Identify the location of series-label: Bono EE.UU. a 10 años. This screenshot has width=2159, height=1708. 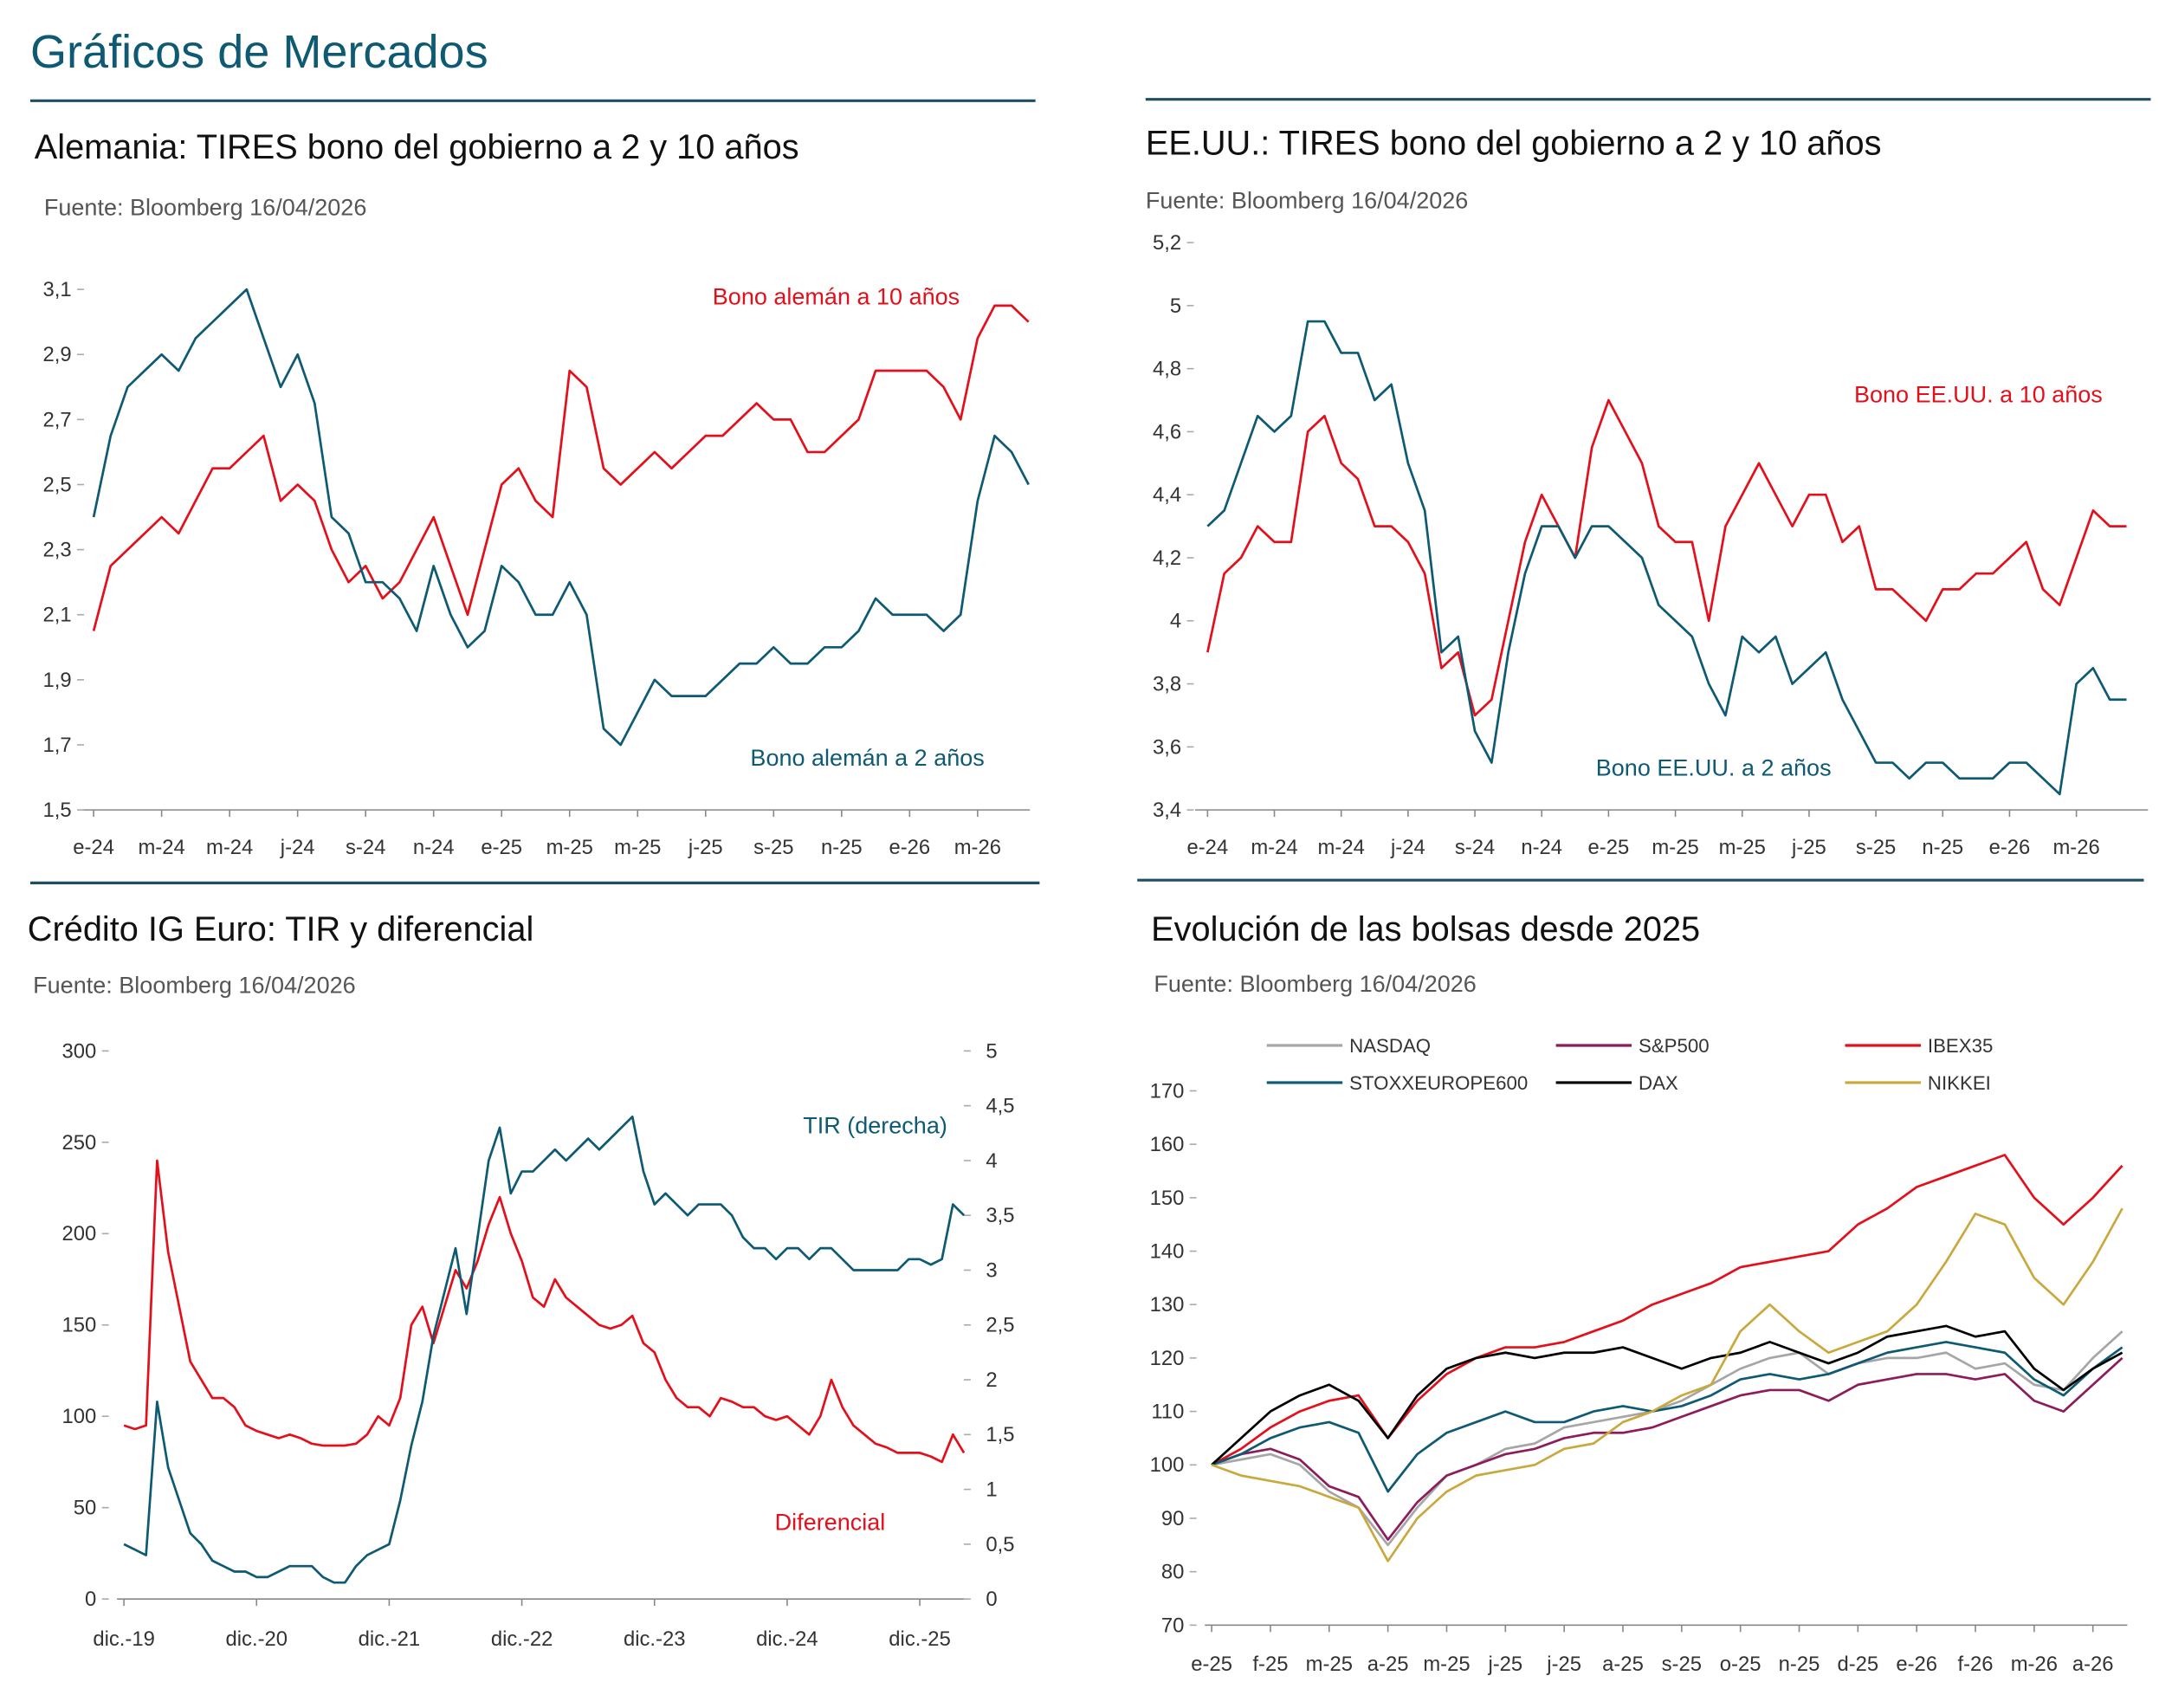
(1979, 395).